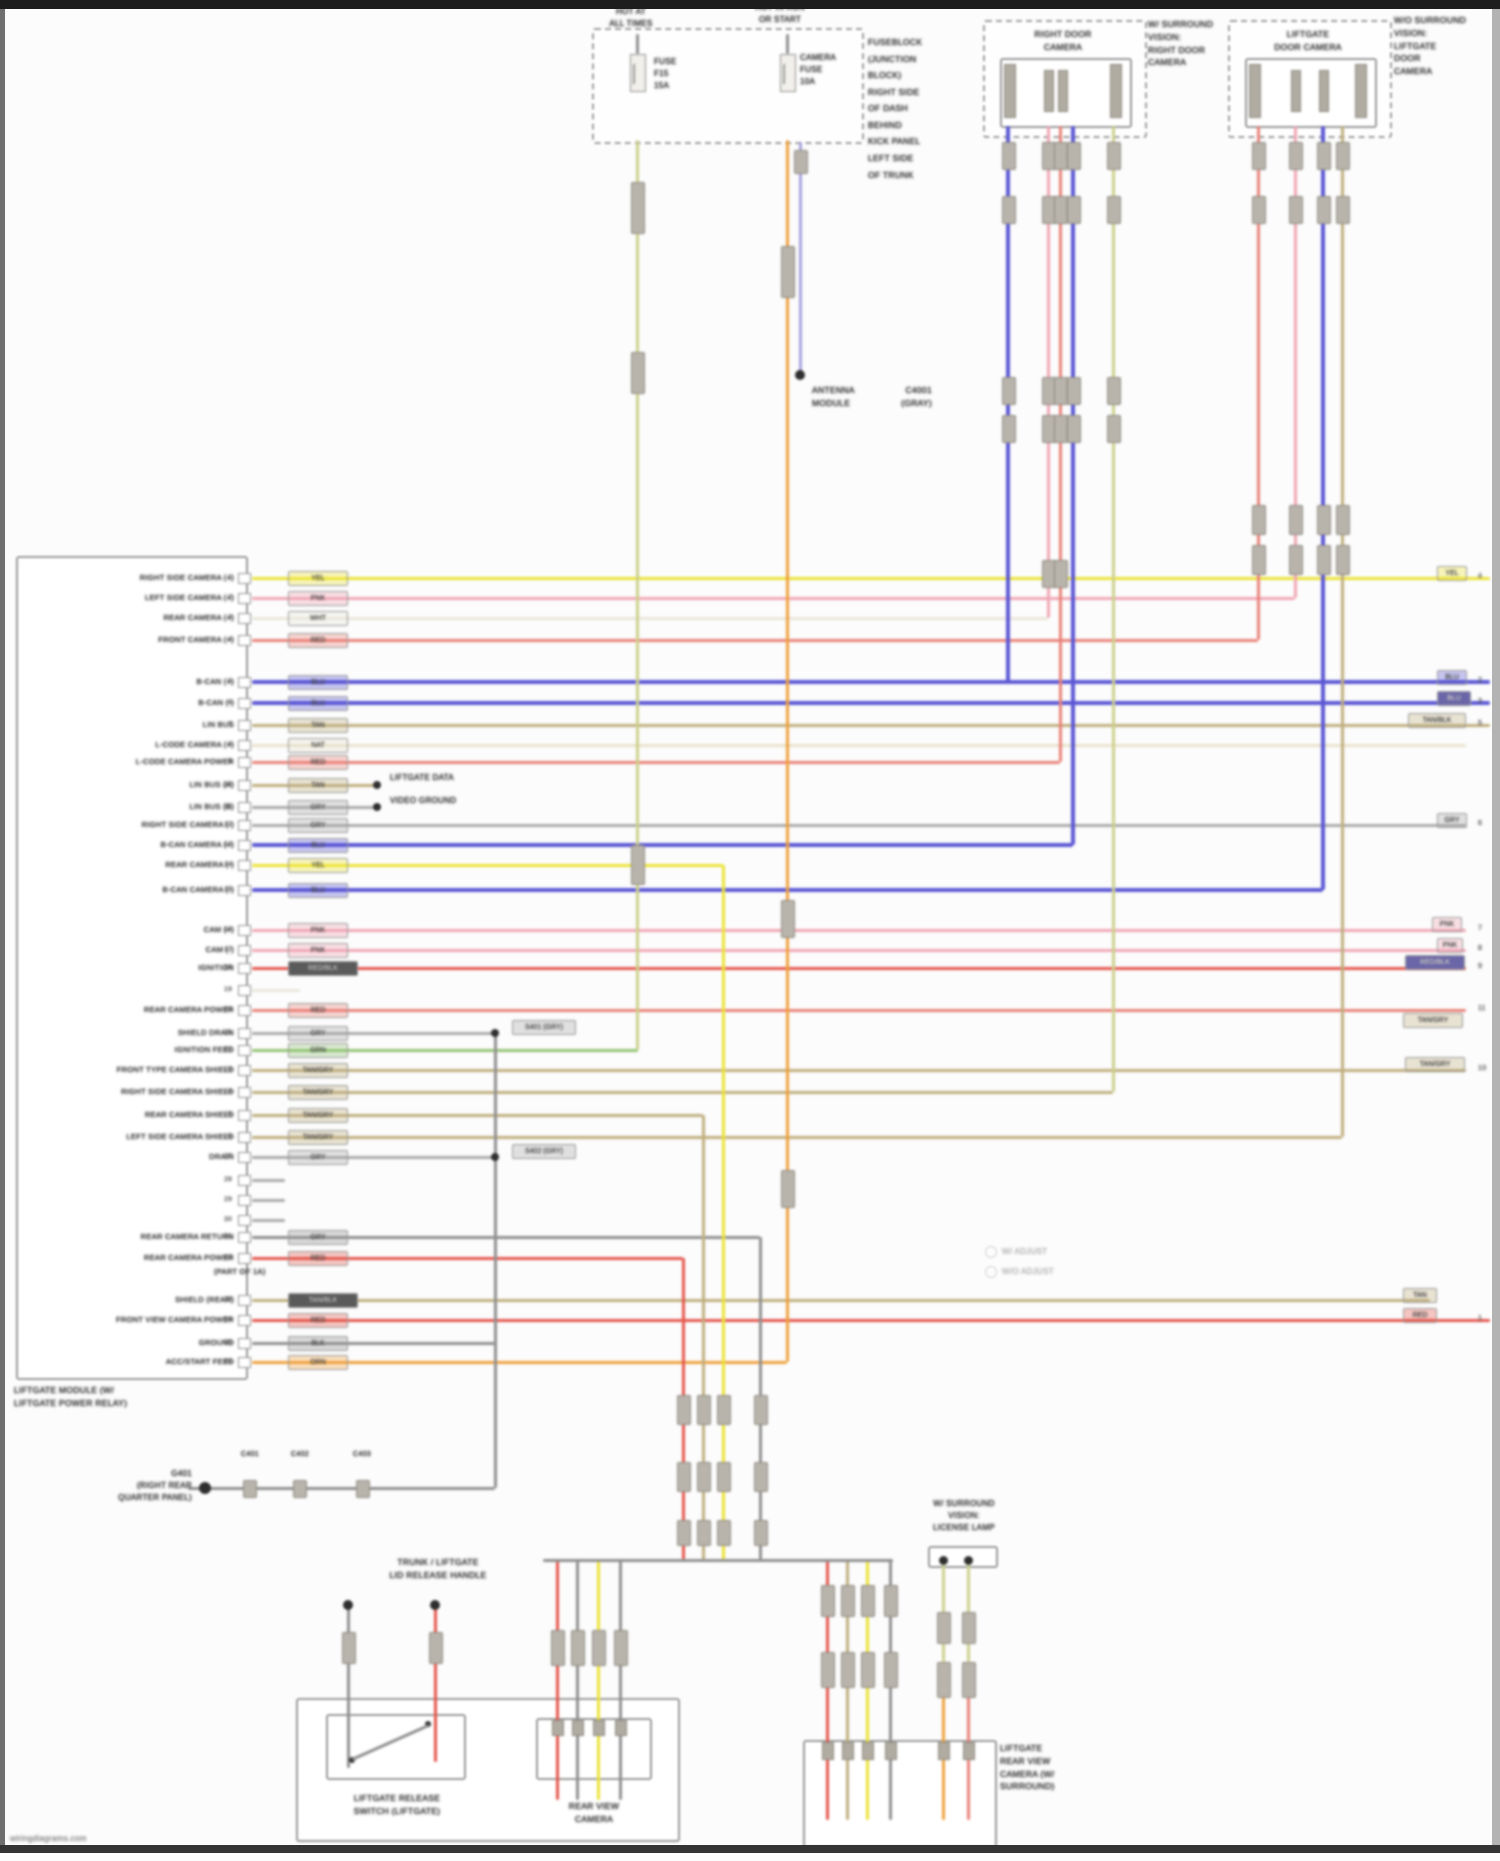 This screenshot has width=1500, height=1861. I want to click on module-pin-number: 26, so click(228, 1136).